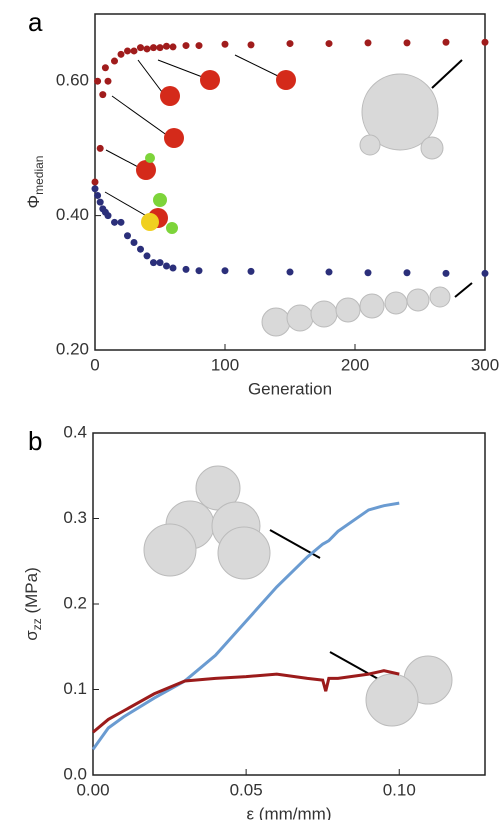 The width and height of the screenshot is (504, 820). Describe the element at coordinates (75, 517) in the screenshot. I see `y-tick-label: 0.3` at that location.